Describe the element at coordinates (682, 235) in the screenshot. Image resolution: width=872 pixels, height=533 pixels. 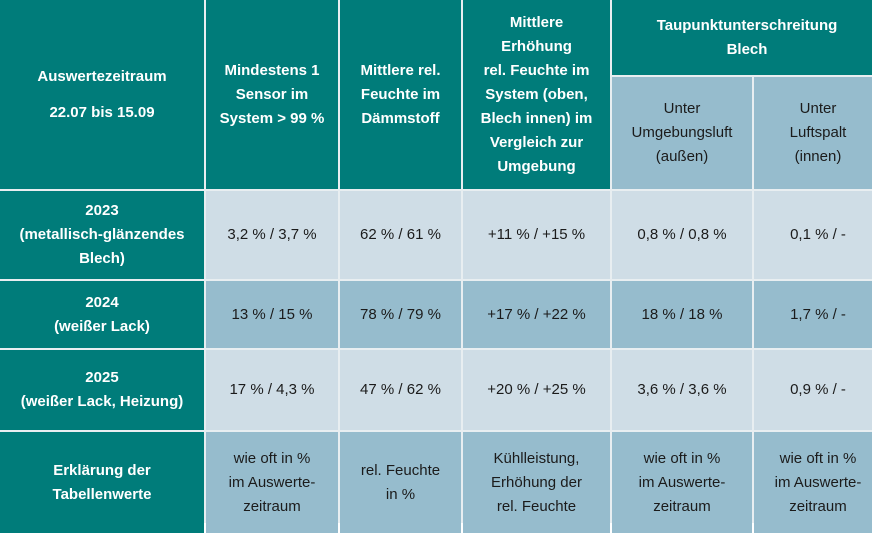
I see `cell: 0,8 % / 0,8 %` at that location.